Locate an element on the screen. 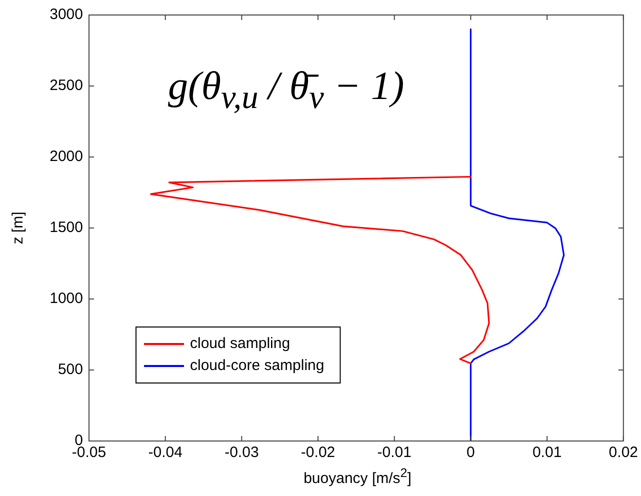  x-tick-label: 0 is located at coordinates (470, 453).